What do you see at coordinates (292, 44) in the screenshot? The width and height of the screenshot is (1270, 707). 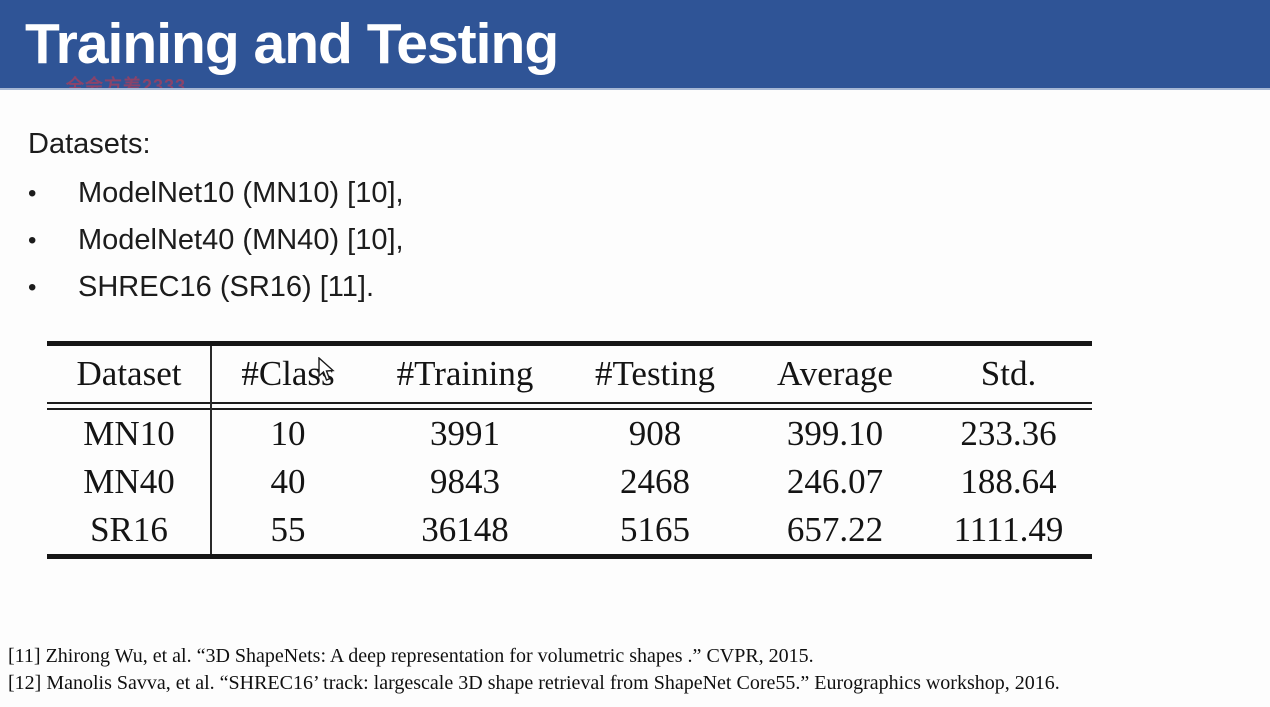 I see `slide-title: Training and Testing` at bounding box center [292, 44].